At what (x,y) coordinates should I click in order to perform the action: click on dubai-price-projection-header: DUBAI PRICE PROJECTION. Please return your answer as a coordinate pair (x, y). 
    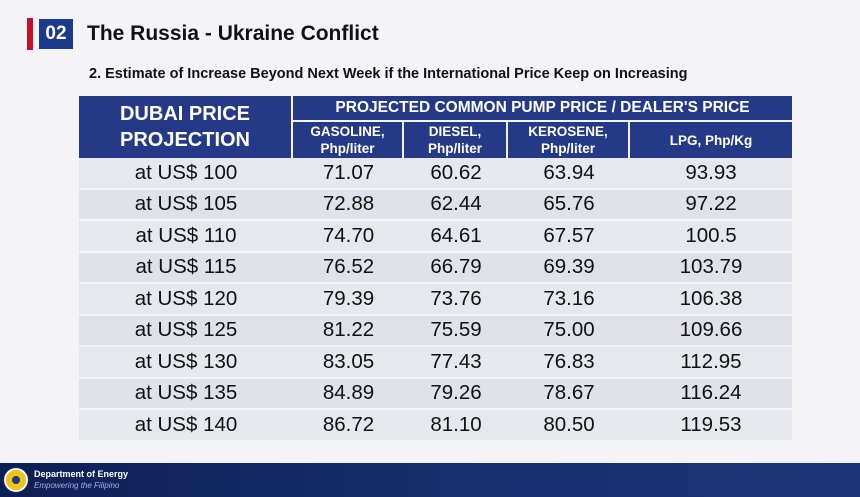
    Looking at the image, I should click on (186, 127).